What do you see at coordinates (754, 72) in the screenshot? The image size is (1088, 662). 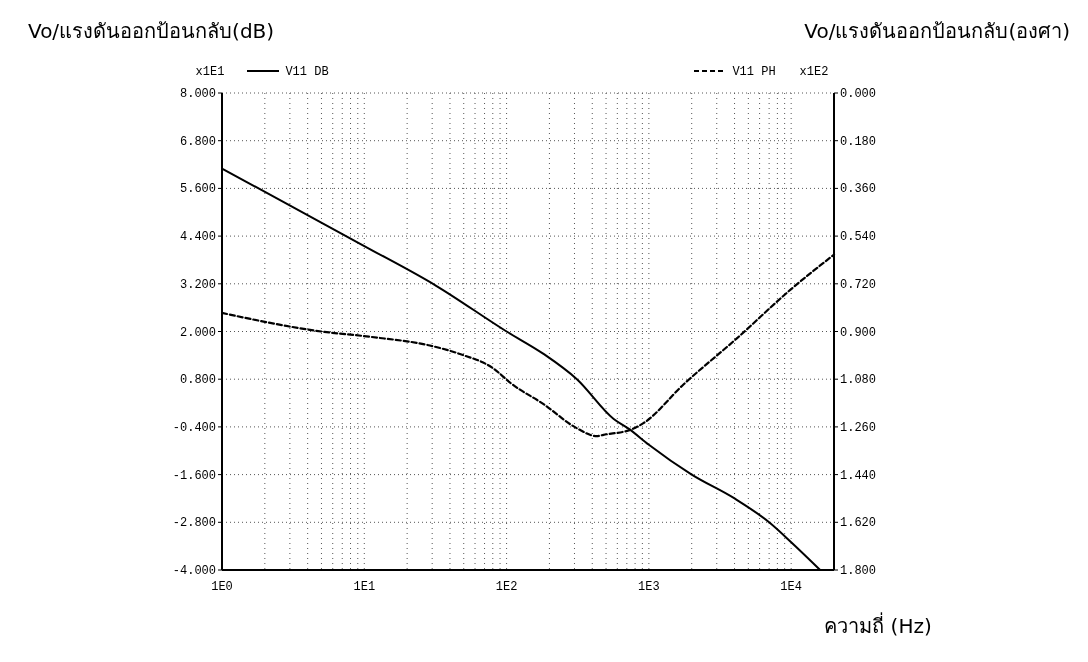 I see `legend-label: V11 PH` at bounding box center [754, 72].